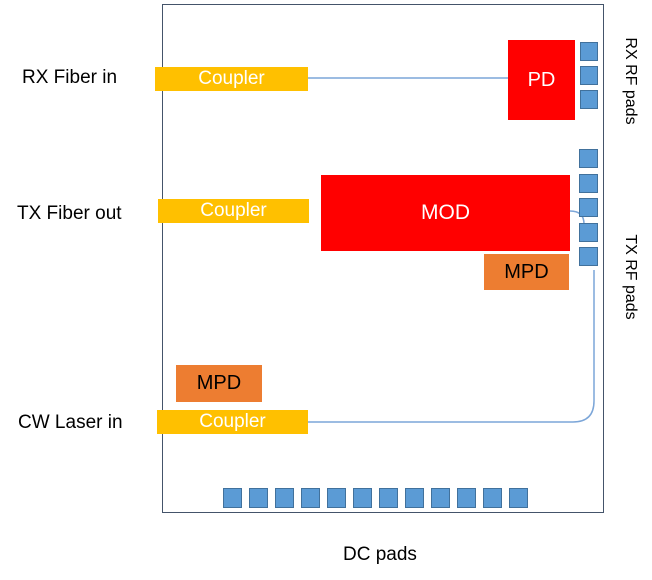 The width and height of the screenshot is (652, 580). What do you see at coordinates (231, 79) in the screenshot?
I see `rx-coupler-block: Coupler` at bounding box center [231, 79].